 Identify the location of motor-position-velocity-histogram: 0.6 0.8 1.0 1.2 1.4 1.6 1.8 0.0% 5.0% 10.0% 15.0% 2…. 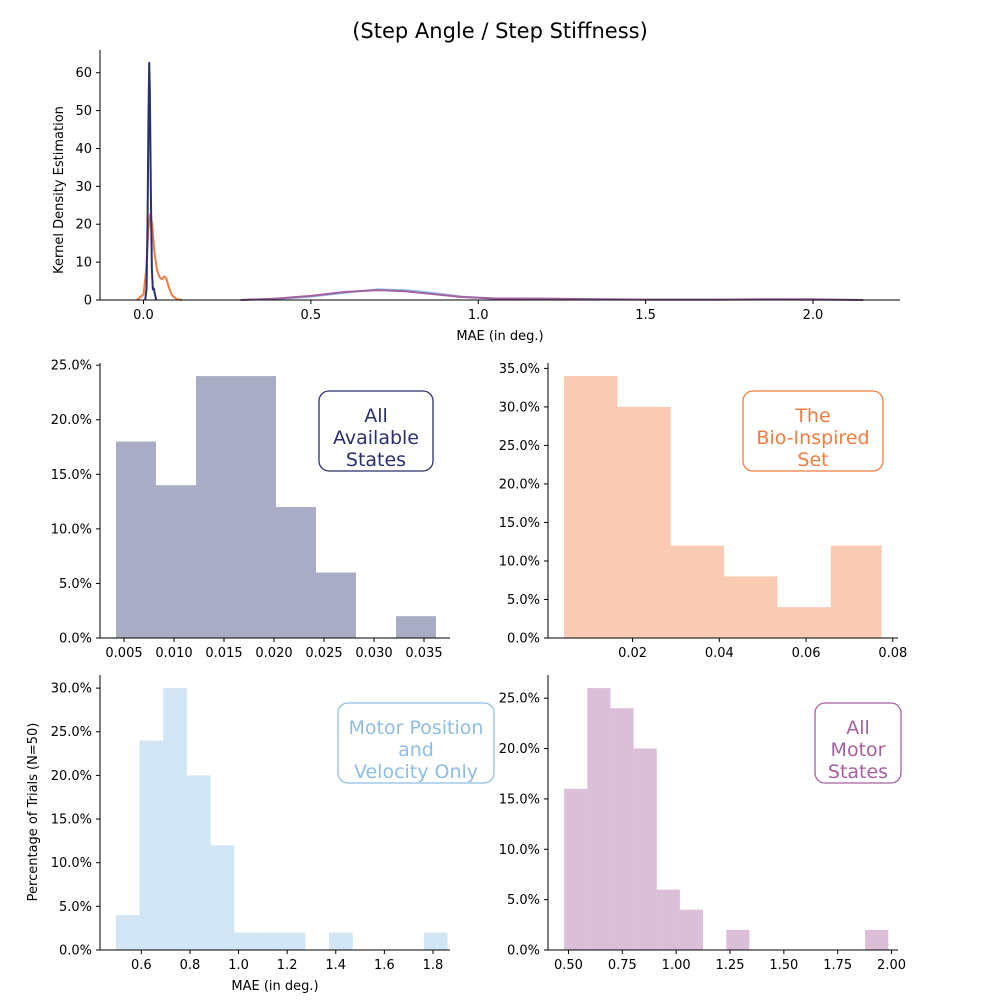
(260, 834).